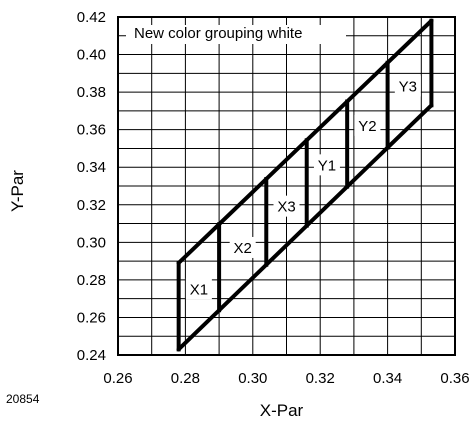  What do you see at coordinates (23, 399) in the screenshot?
I see `document-number: 20854` at bounding box center [23, 399].